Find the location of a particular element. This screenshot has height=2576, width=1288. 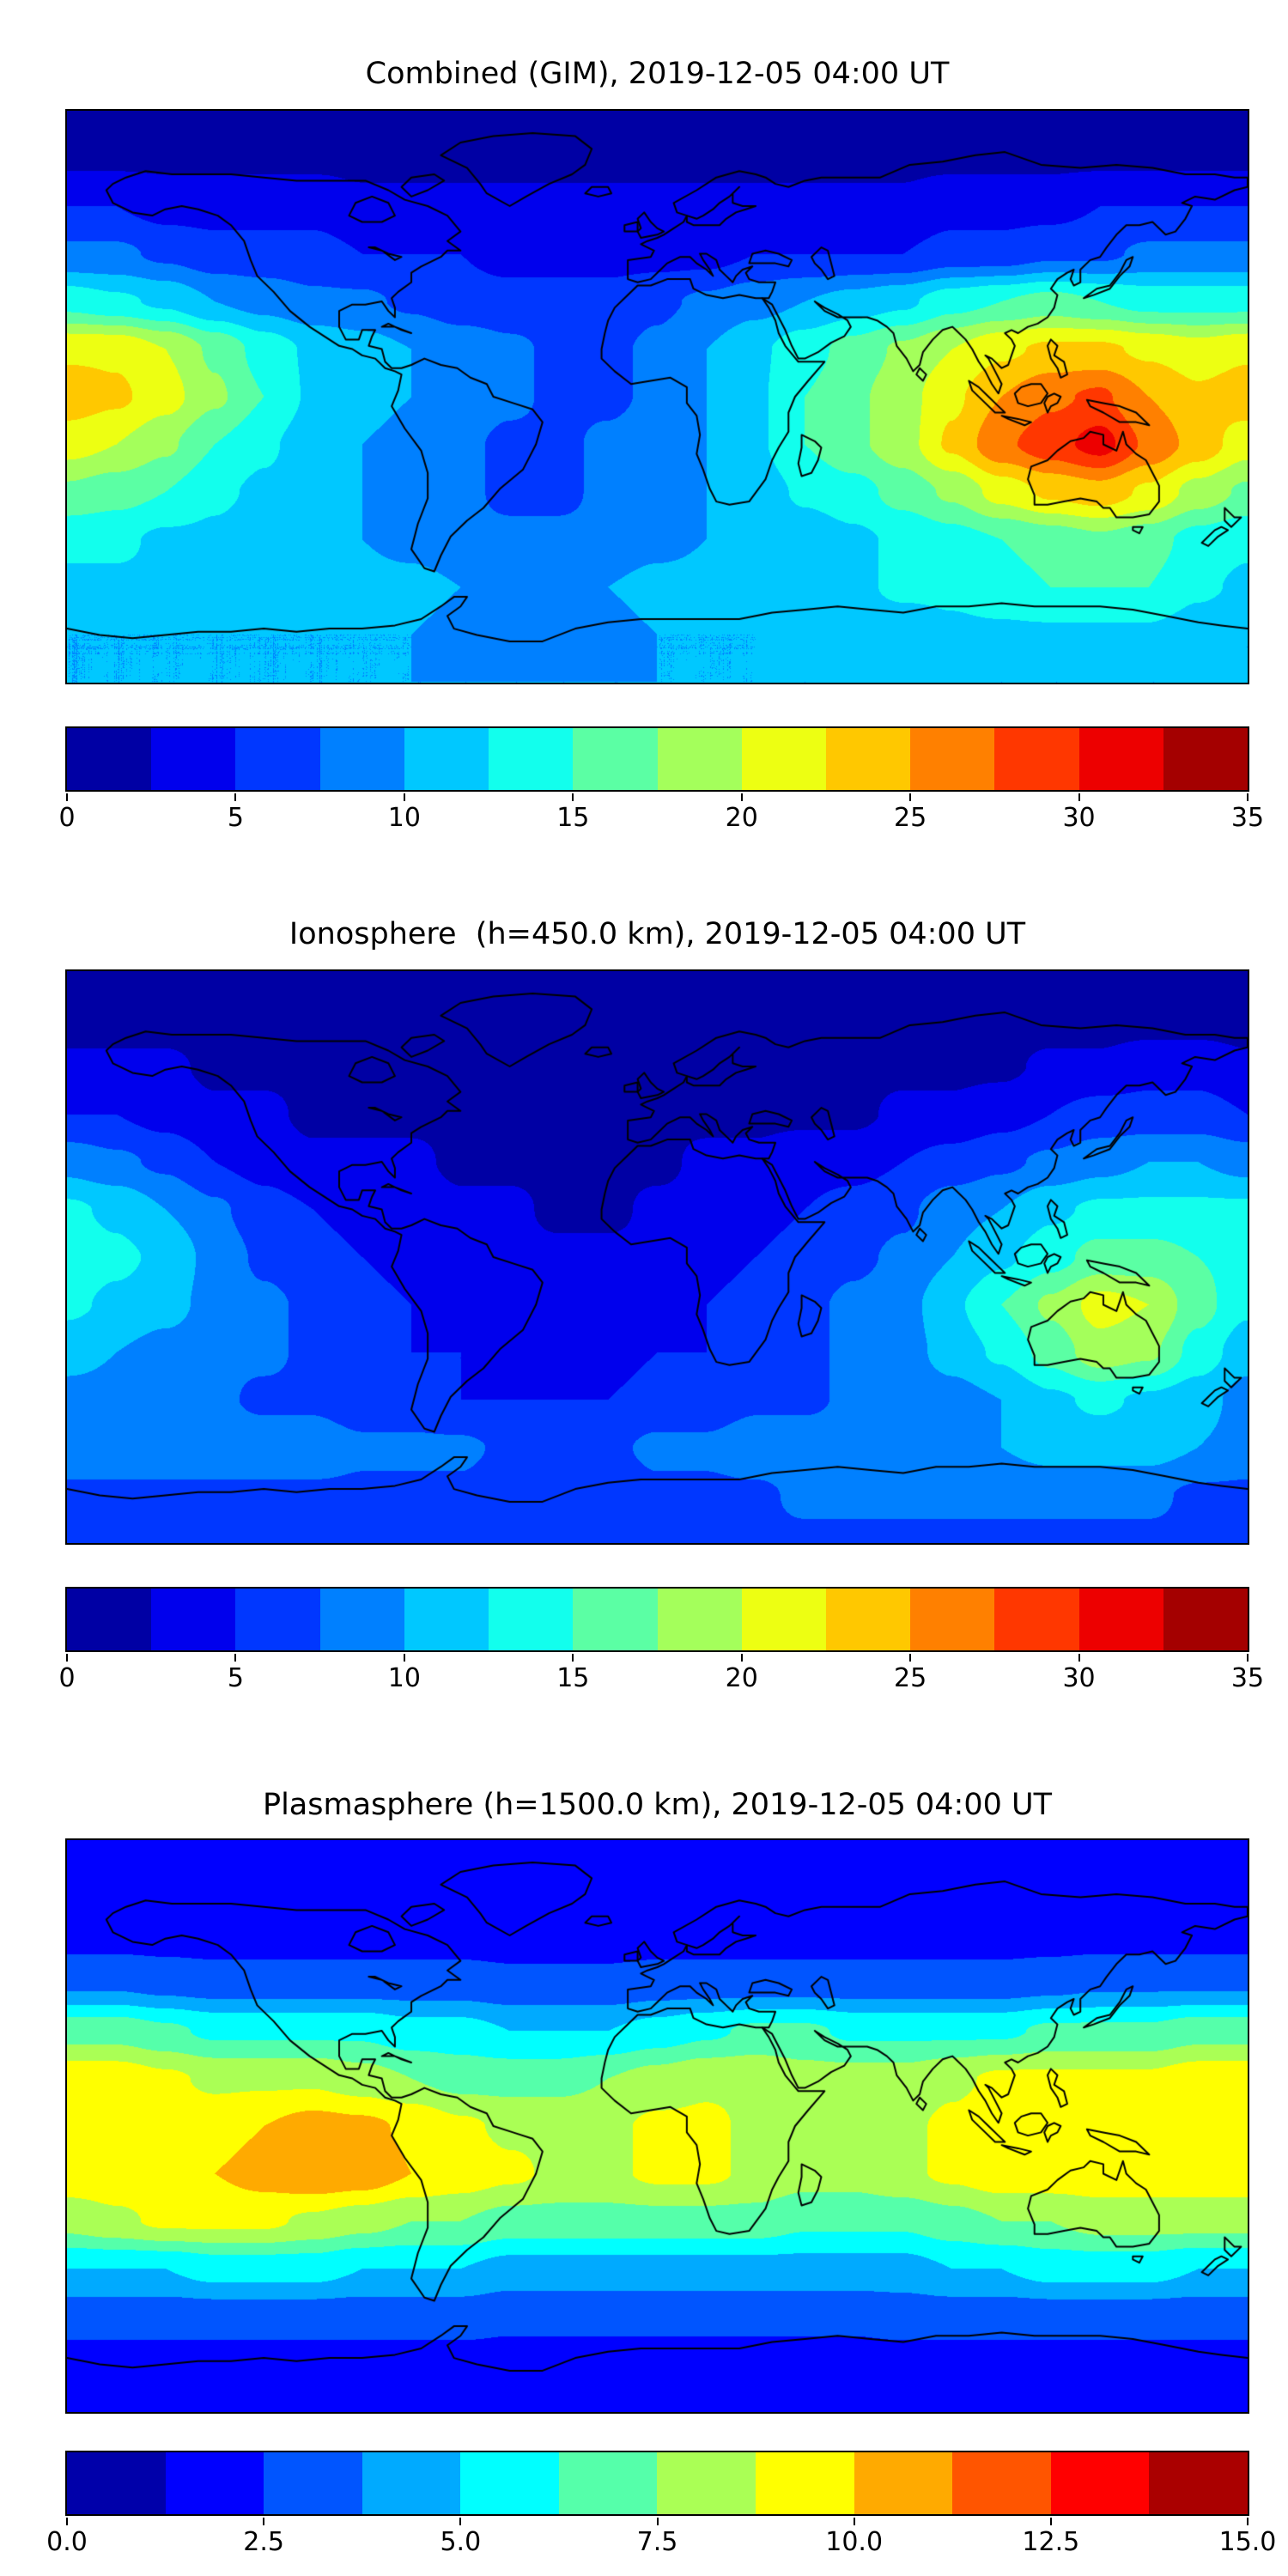

colorbar-plasmasphere is located at coordinates (657, 2484).